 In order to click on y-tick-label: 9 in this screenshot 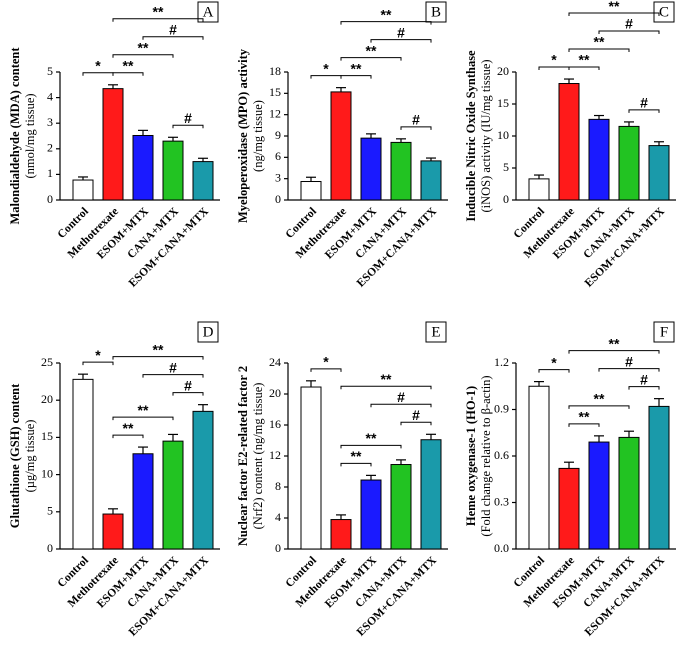, I will do `click(278, 135)`.